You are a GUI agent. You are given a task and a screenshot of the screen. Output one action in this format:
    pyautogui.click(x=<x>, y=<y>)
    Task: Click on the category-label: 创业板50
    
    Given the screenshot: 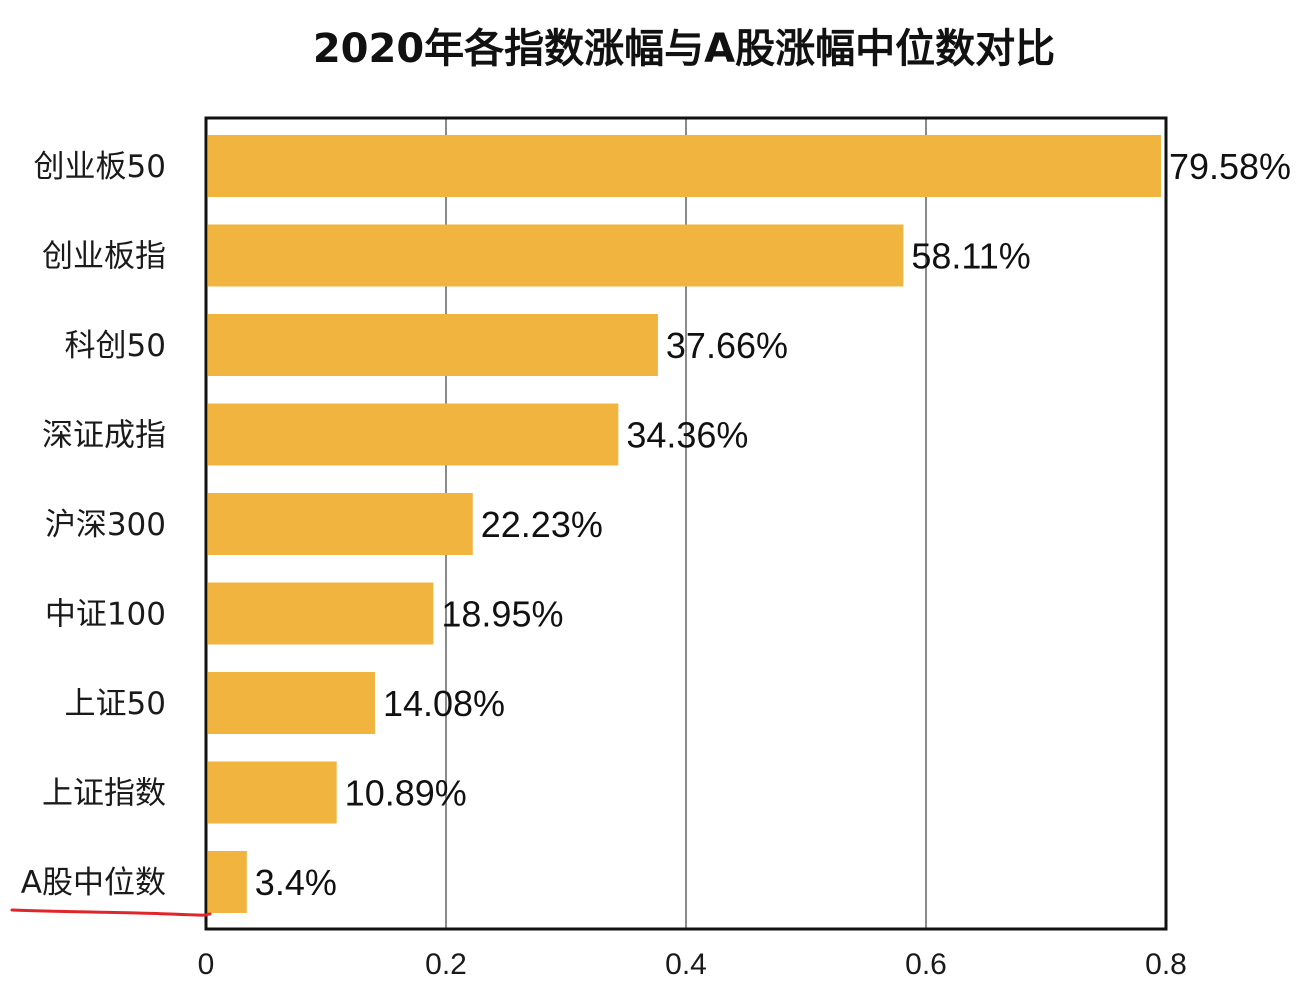 What is the action you would take?
    pyautogui.click(x=100, y=167)
    